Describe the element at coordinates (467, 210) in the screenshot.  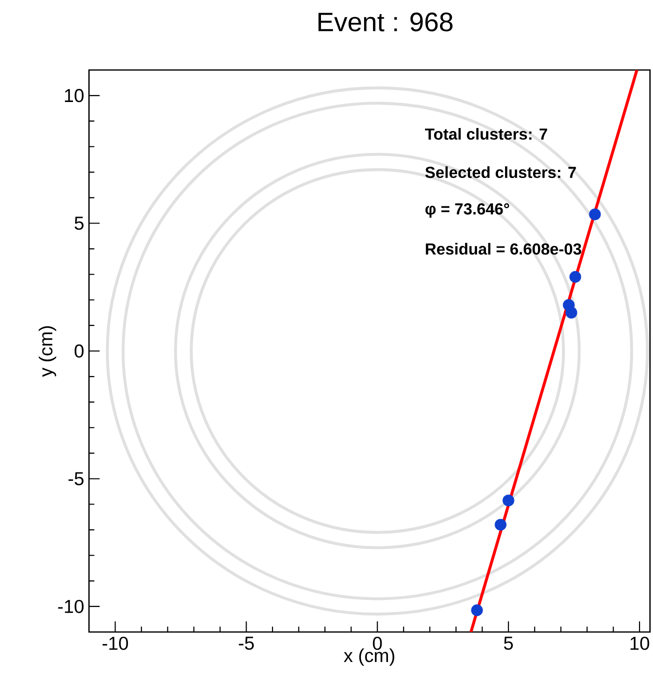
I see `annotation: φ = 73.646°` at that location.